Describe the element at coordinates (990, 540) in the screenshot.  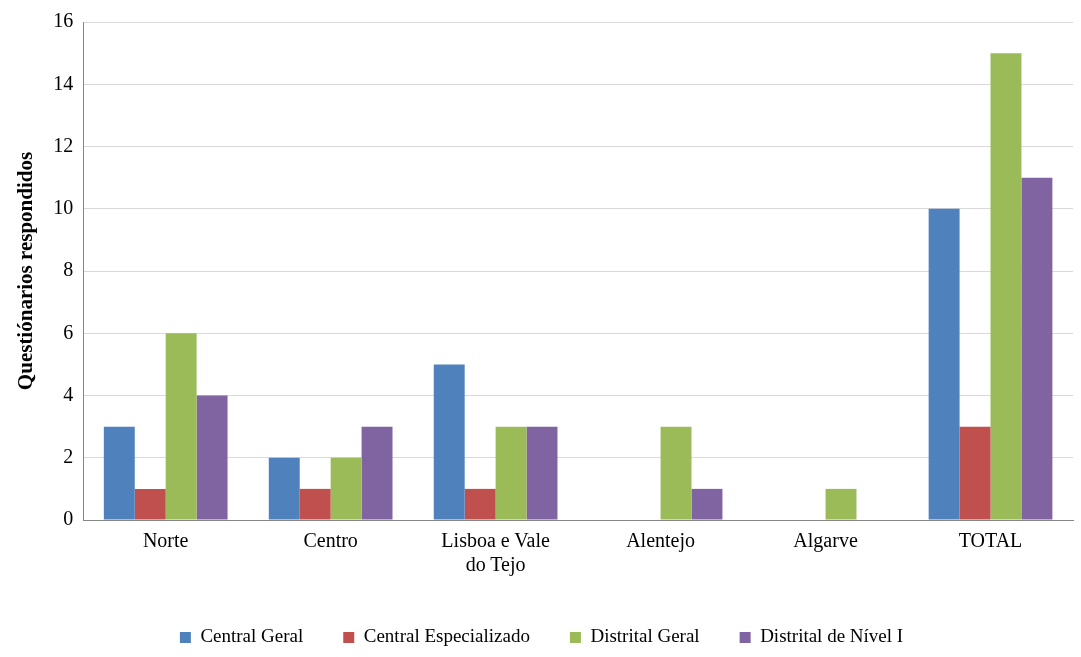
I see `x-tick-label: TOTAL` at that location.